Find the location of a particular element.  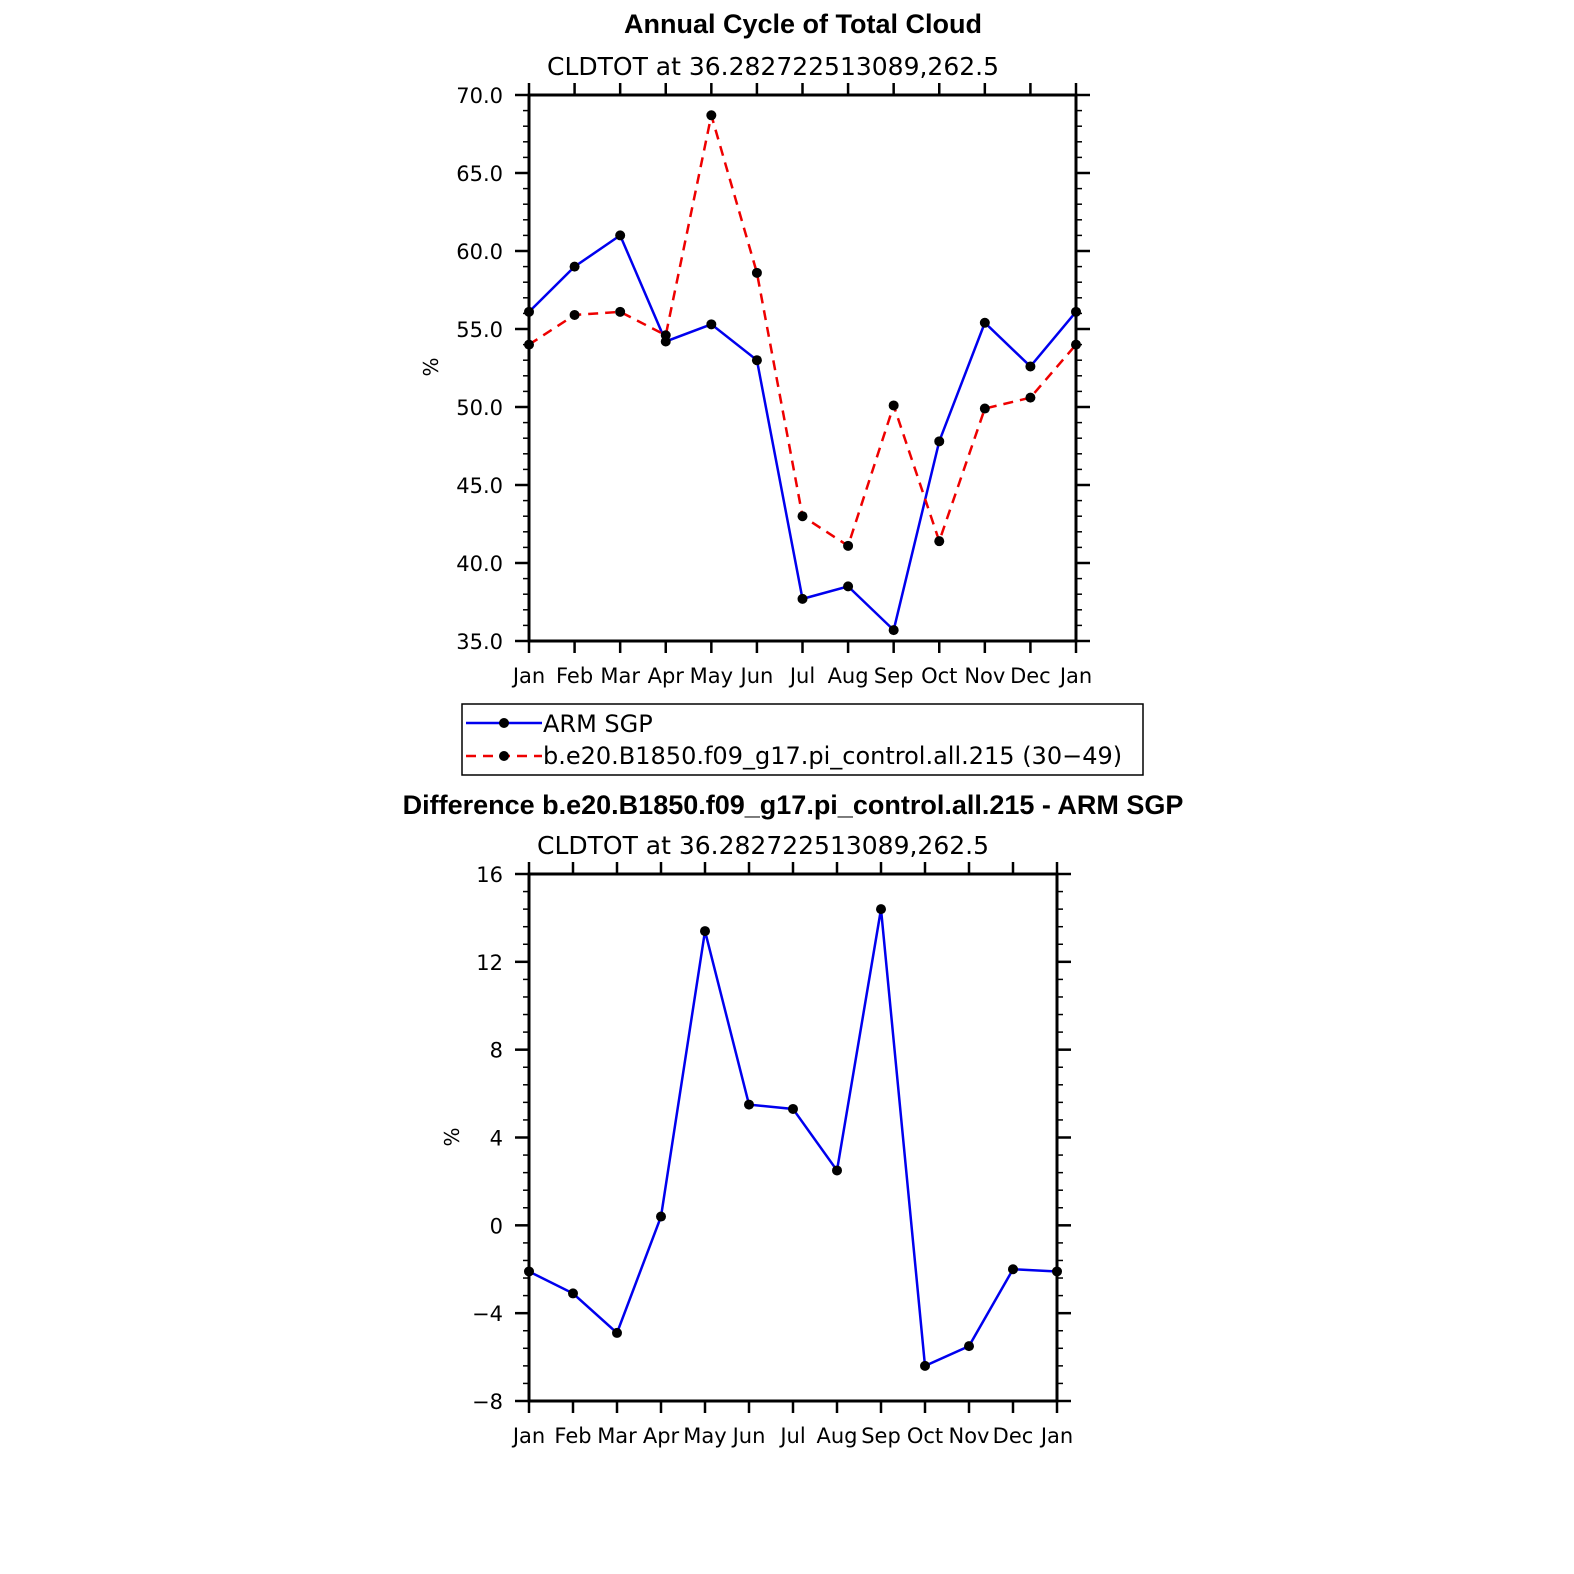

y-tick-label: 4 is located at coordinates (496, 1139).